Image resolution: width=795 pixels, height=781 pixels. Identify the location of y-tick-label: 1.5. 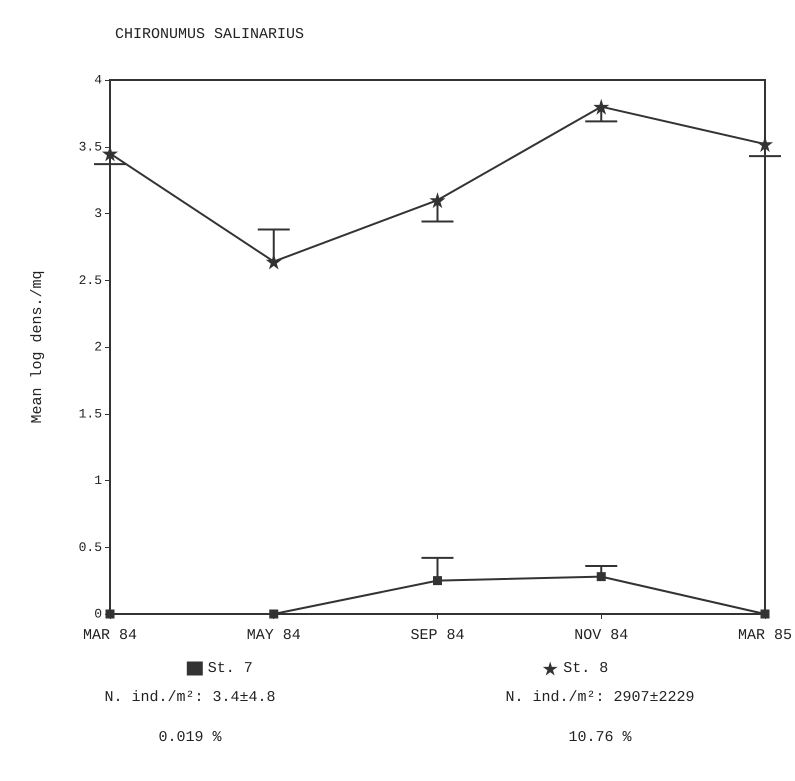
(90, 414).